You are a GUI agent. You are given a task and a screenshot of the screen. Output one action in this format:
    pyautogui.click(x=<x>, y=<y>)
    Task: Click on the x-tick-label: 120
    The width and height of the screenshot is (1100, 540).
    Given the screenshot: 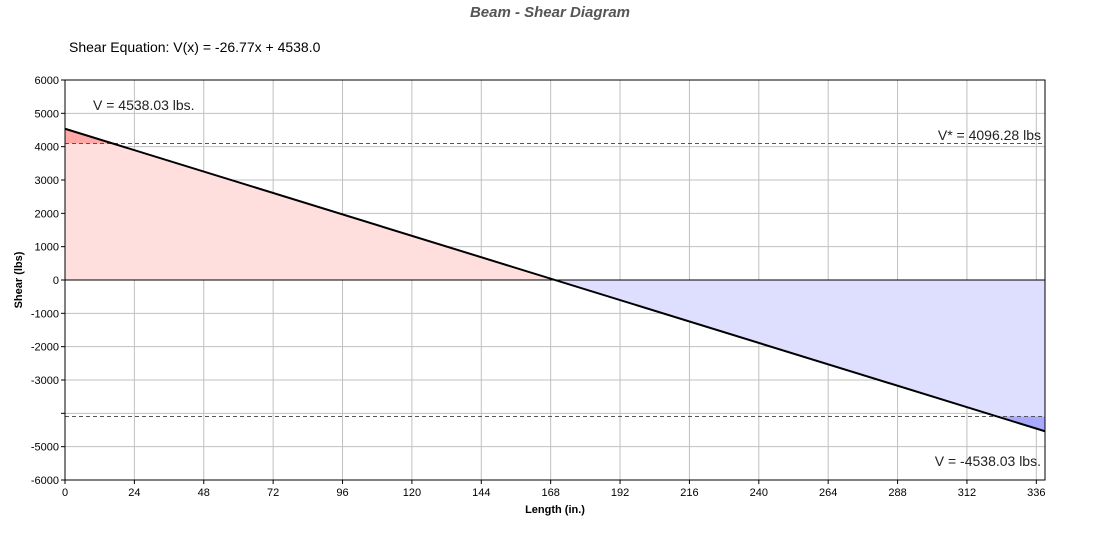 What is the action you would take?
    pyautogui.click(x=412, y=493)
    